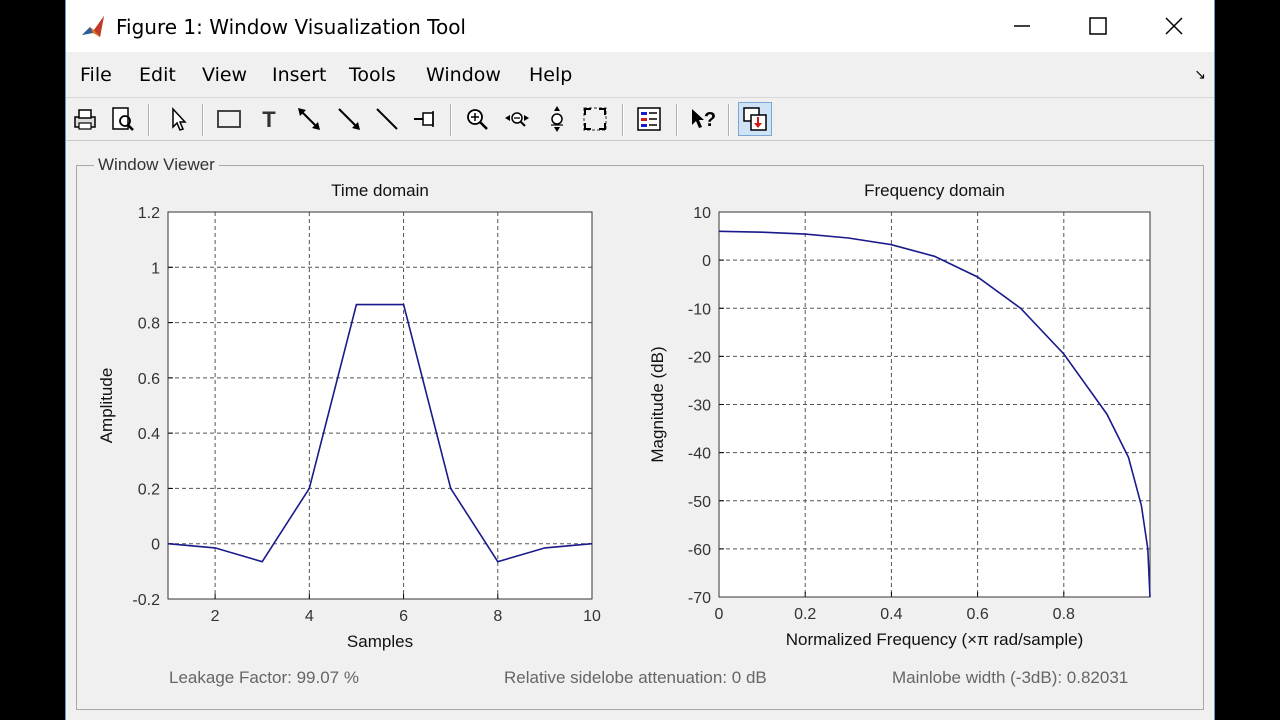 This screenshot has width=1280, height=720. Describe the element at coordinates (156, 165) in the screenshot. I see `panel-title: Window Viewer` at that location.